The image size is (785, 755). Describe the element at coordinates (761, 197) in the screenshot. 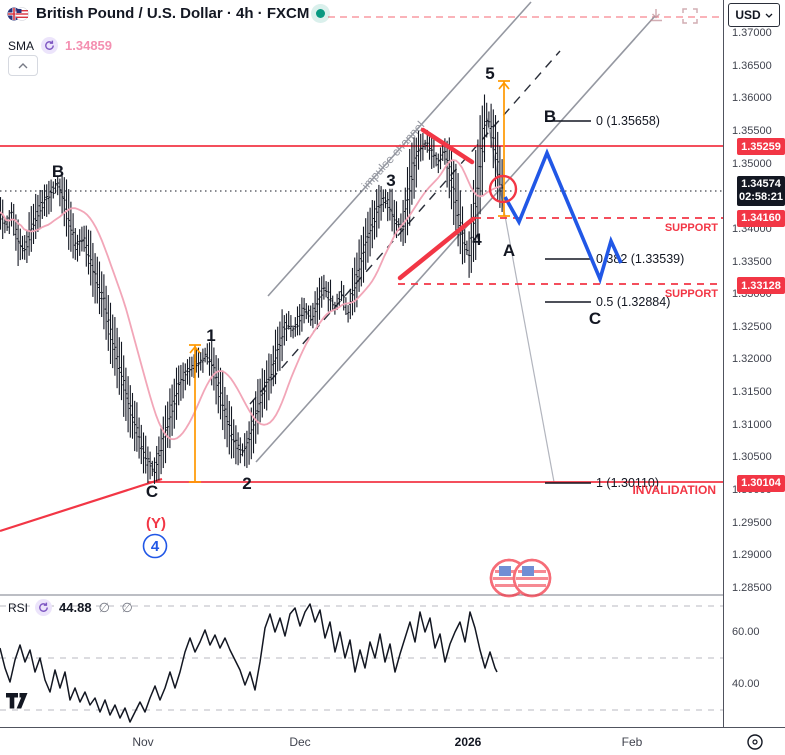

I see `countdown-timer: 02:58:21` at that location.